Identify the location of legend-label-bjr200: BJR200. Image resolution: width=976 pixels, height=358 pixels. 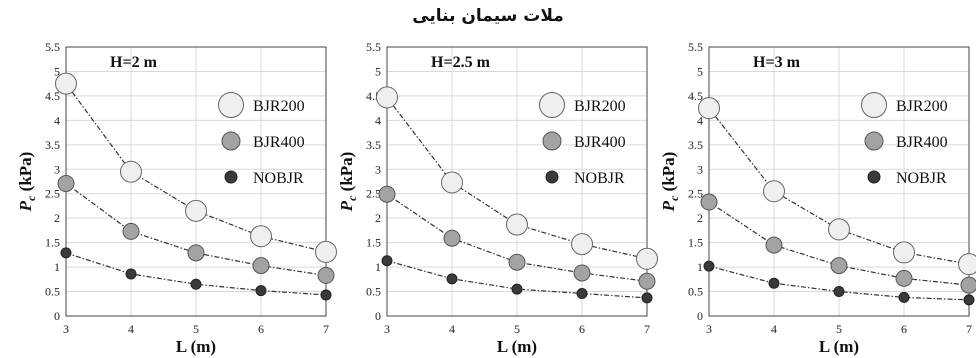
(922, 106).